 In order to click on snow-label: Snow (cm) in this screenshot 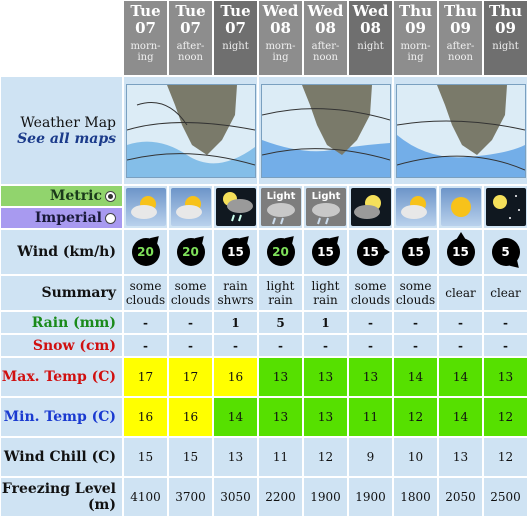, I will do `click(61, 345)`.